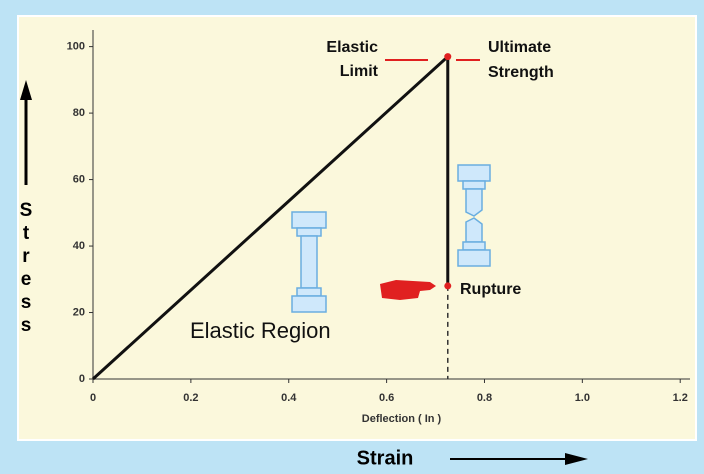 The width and height of the screenshot is (704, 474). I want to click on annotation: Limit, so click(359, 71).